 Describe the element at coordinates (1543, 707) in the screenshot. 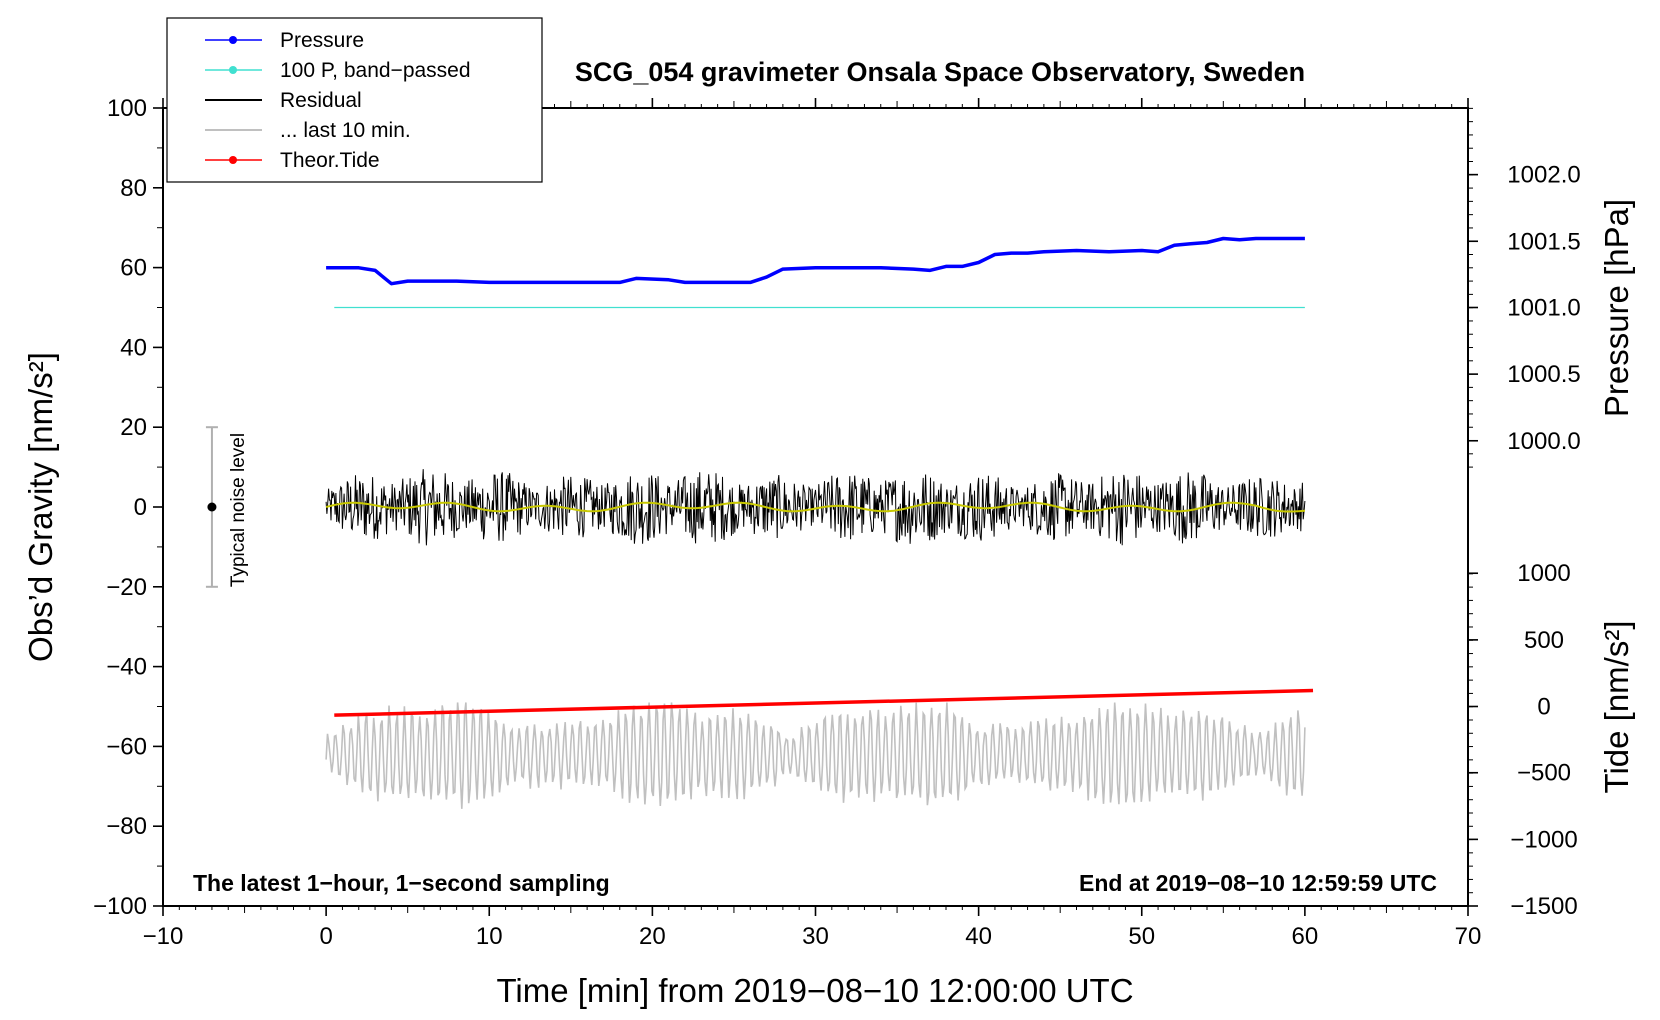

I see `tide-tick-label: 0` at that location.